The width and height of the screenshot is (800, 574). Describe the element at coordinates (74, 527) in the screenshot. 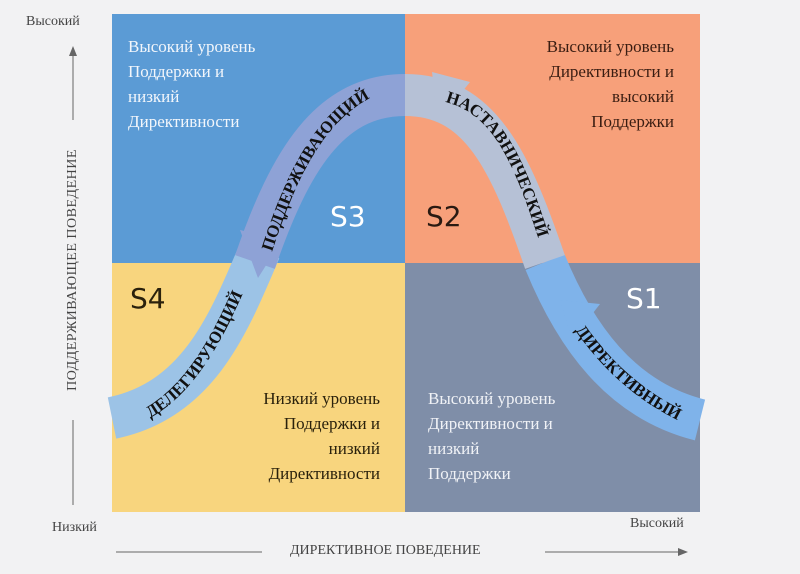

I see `x-axis-low-label: Низкий` at that location.